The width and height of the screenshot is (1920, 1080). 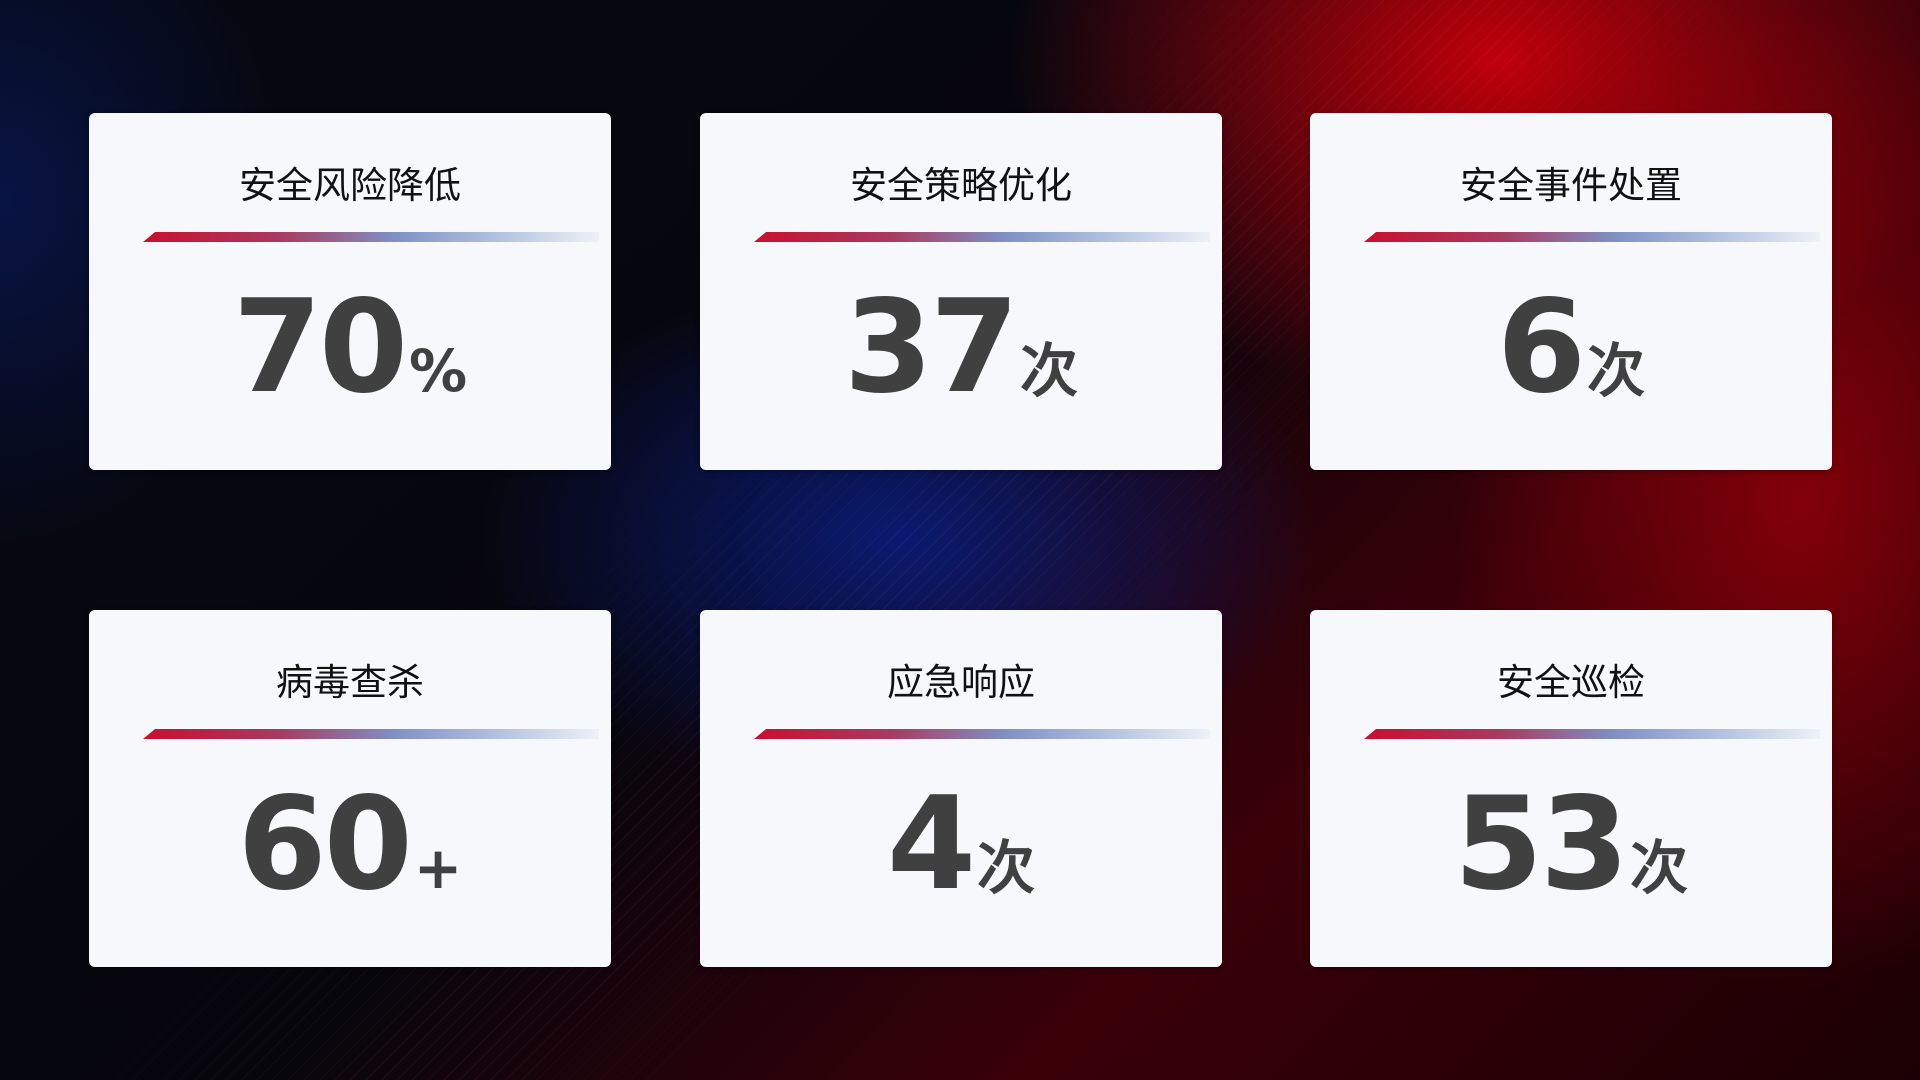 I want to click on stat-title: 安全风险降低, so click(x=350, y=185).